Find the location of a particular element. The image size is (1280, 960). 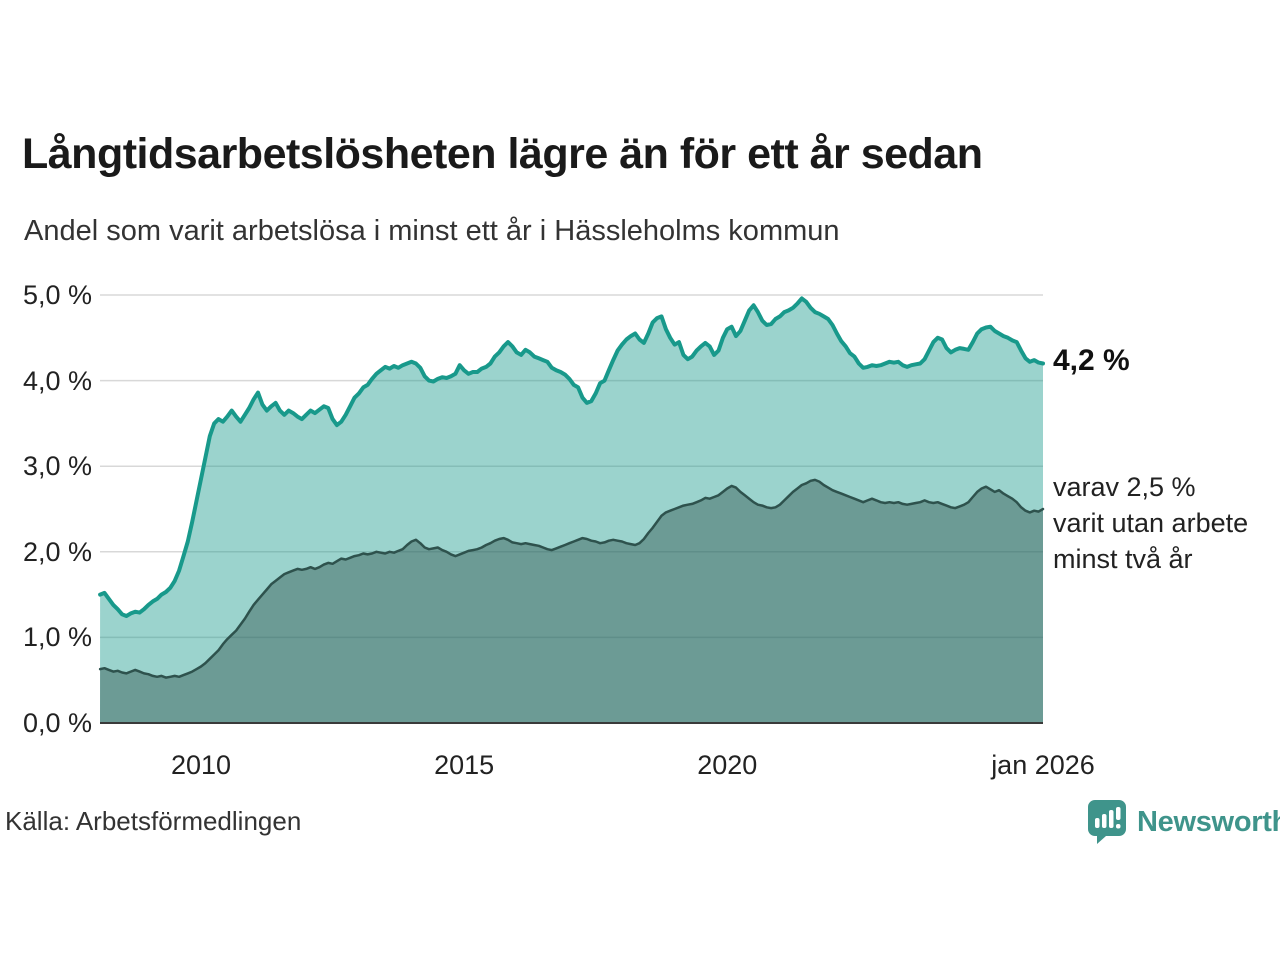

newsworthy-logo: Newsworthy is located at coordinates (1183, 822).